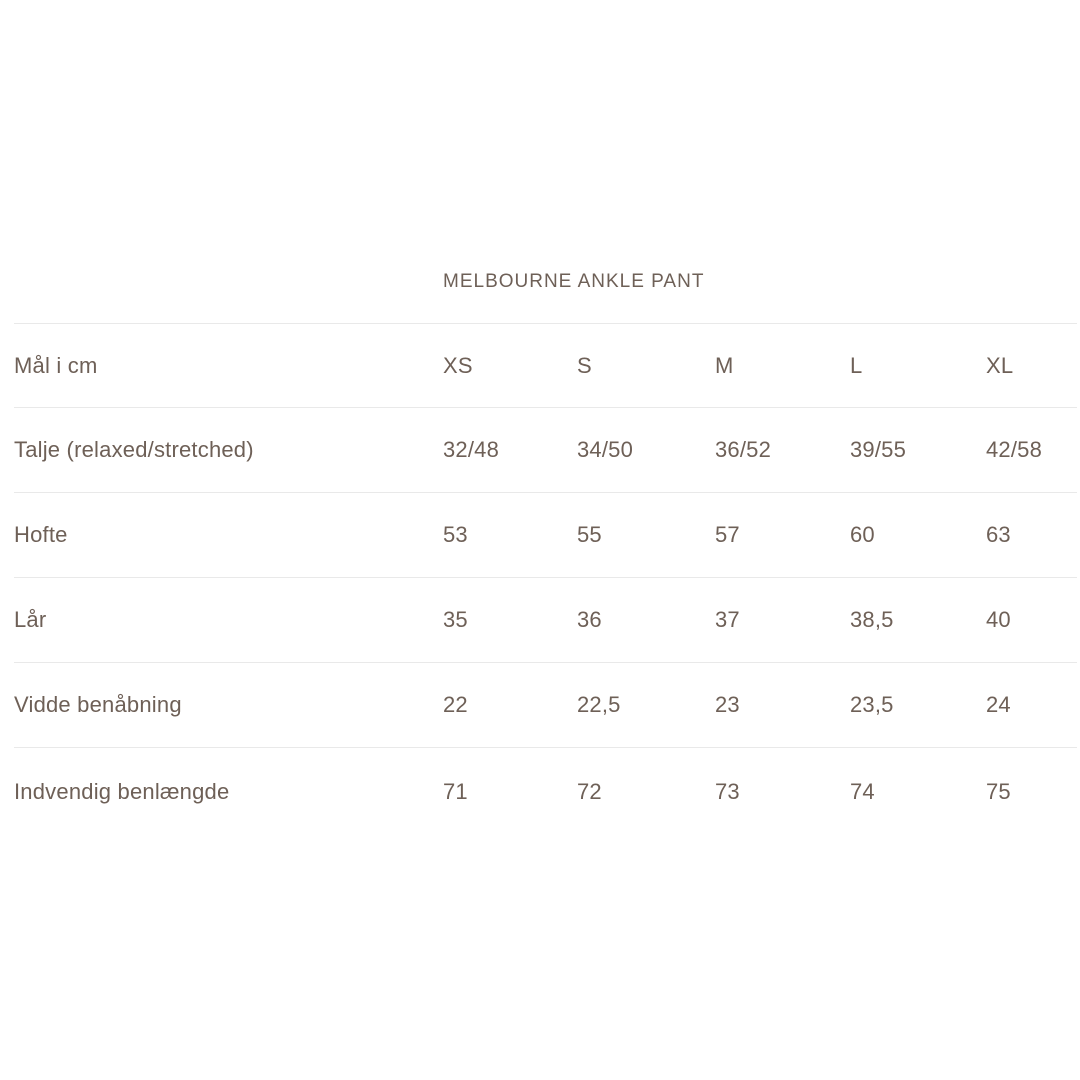 Image resolution: width=1080 pixels, height=1080 pixels. Describe the element at coordinates (455, 704) in the screenshot. I see `measurement-value: 22` at that location.